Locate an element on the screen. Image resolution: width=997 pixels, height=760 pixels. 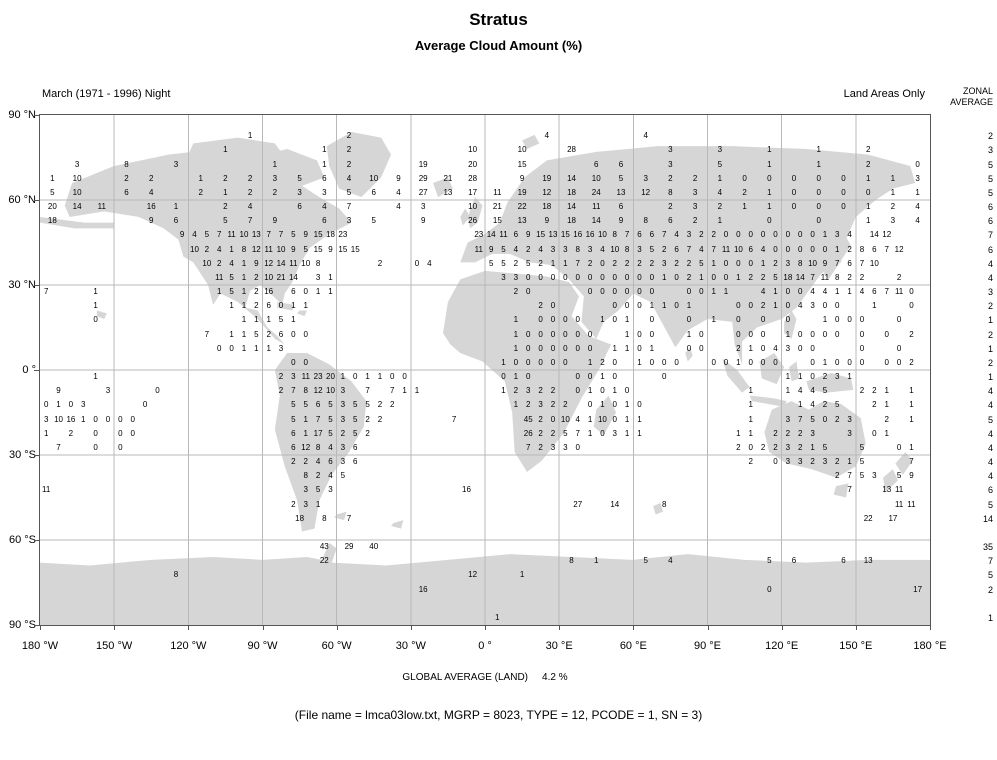
grid-cell-value: 45 is located at coordinates (528, 419).